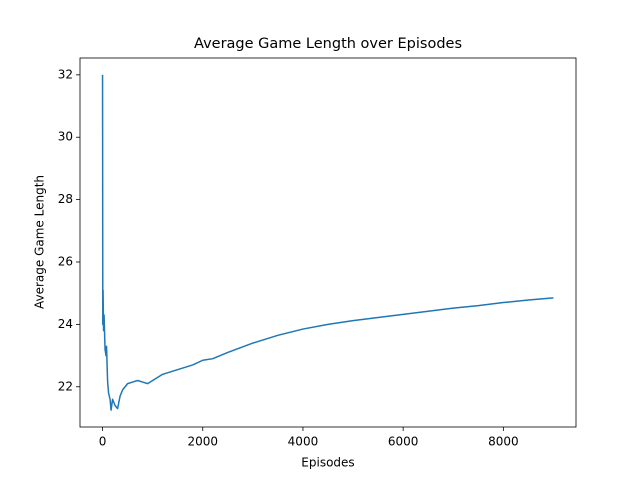  I want to click on y-tick-label: 24, so click(65, 324).